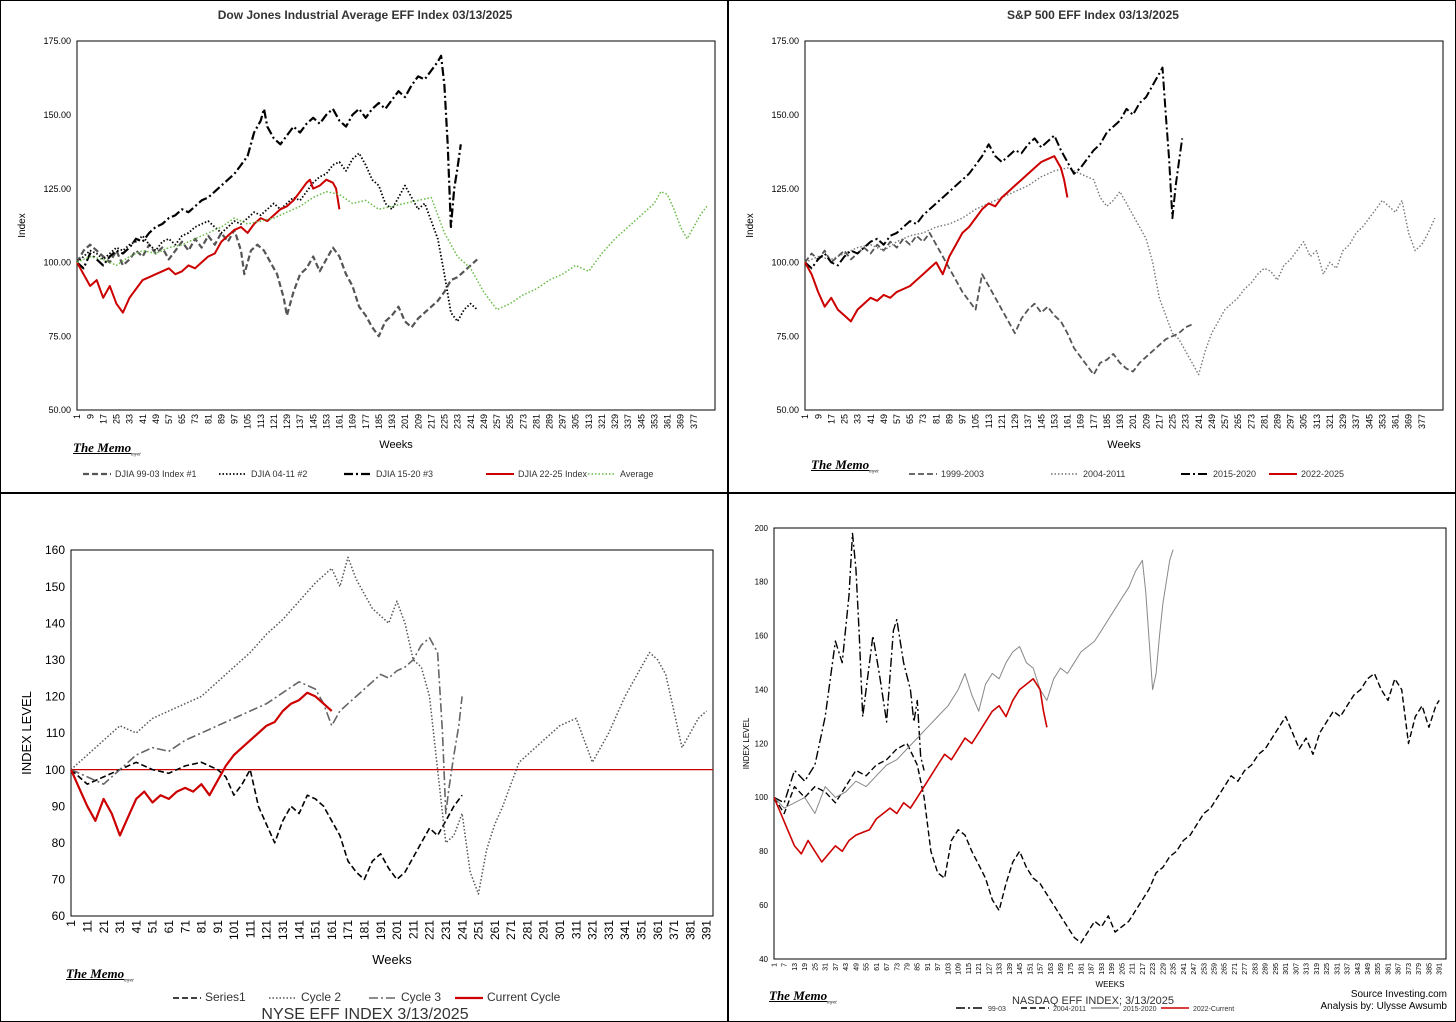 Image resolution: width=1456 pixels, height=1022 pixels. I want to click on y-axis-label: Index, so click(22, 225).